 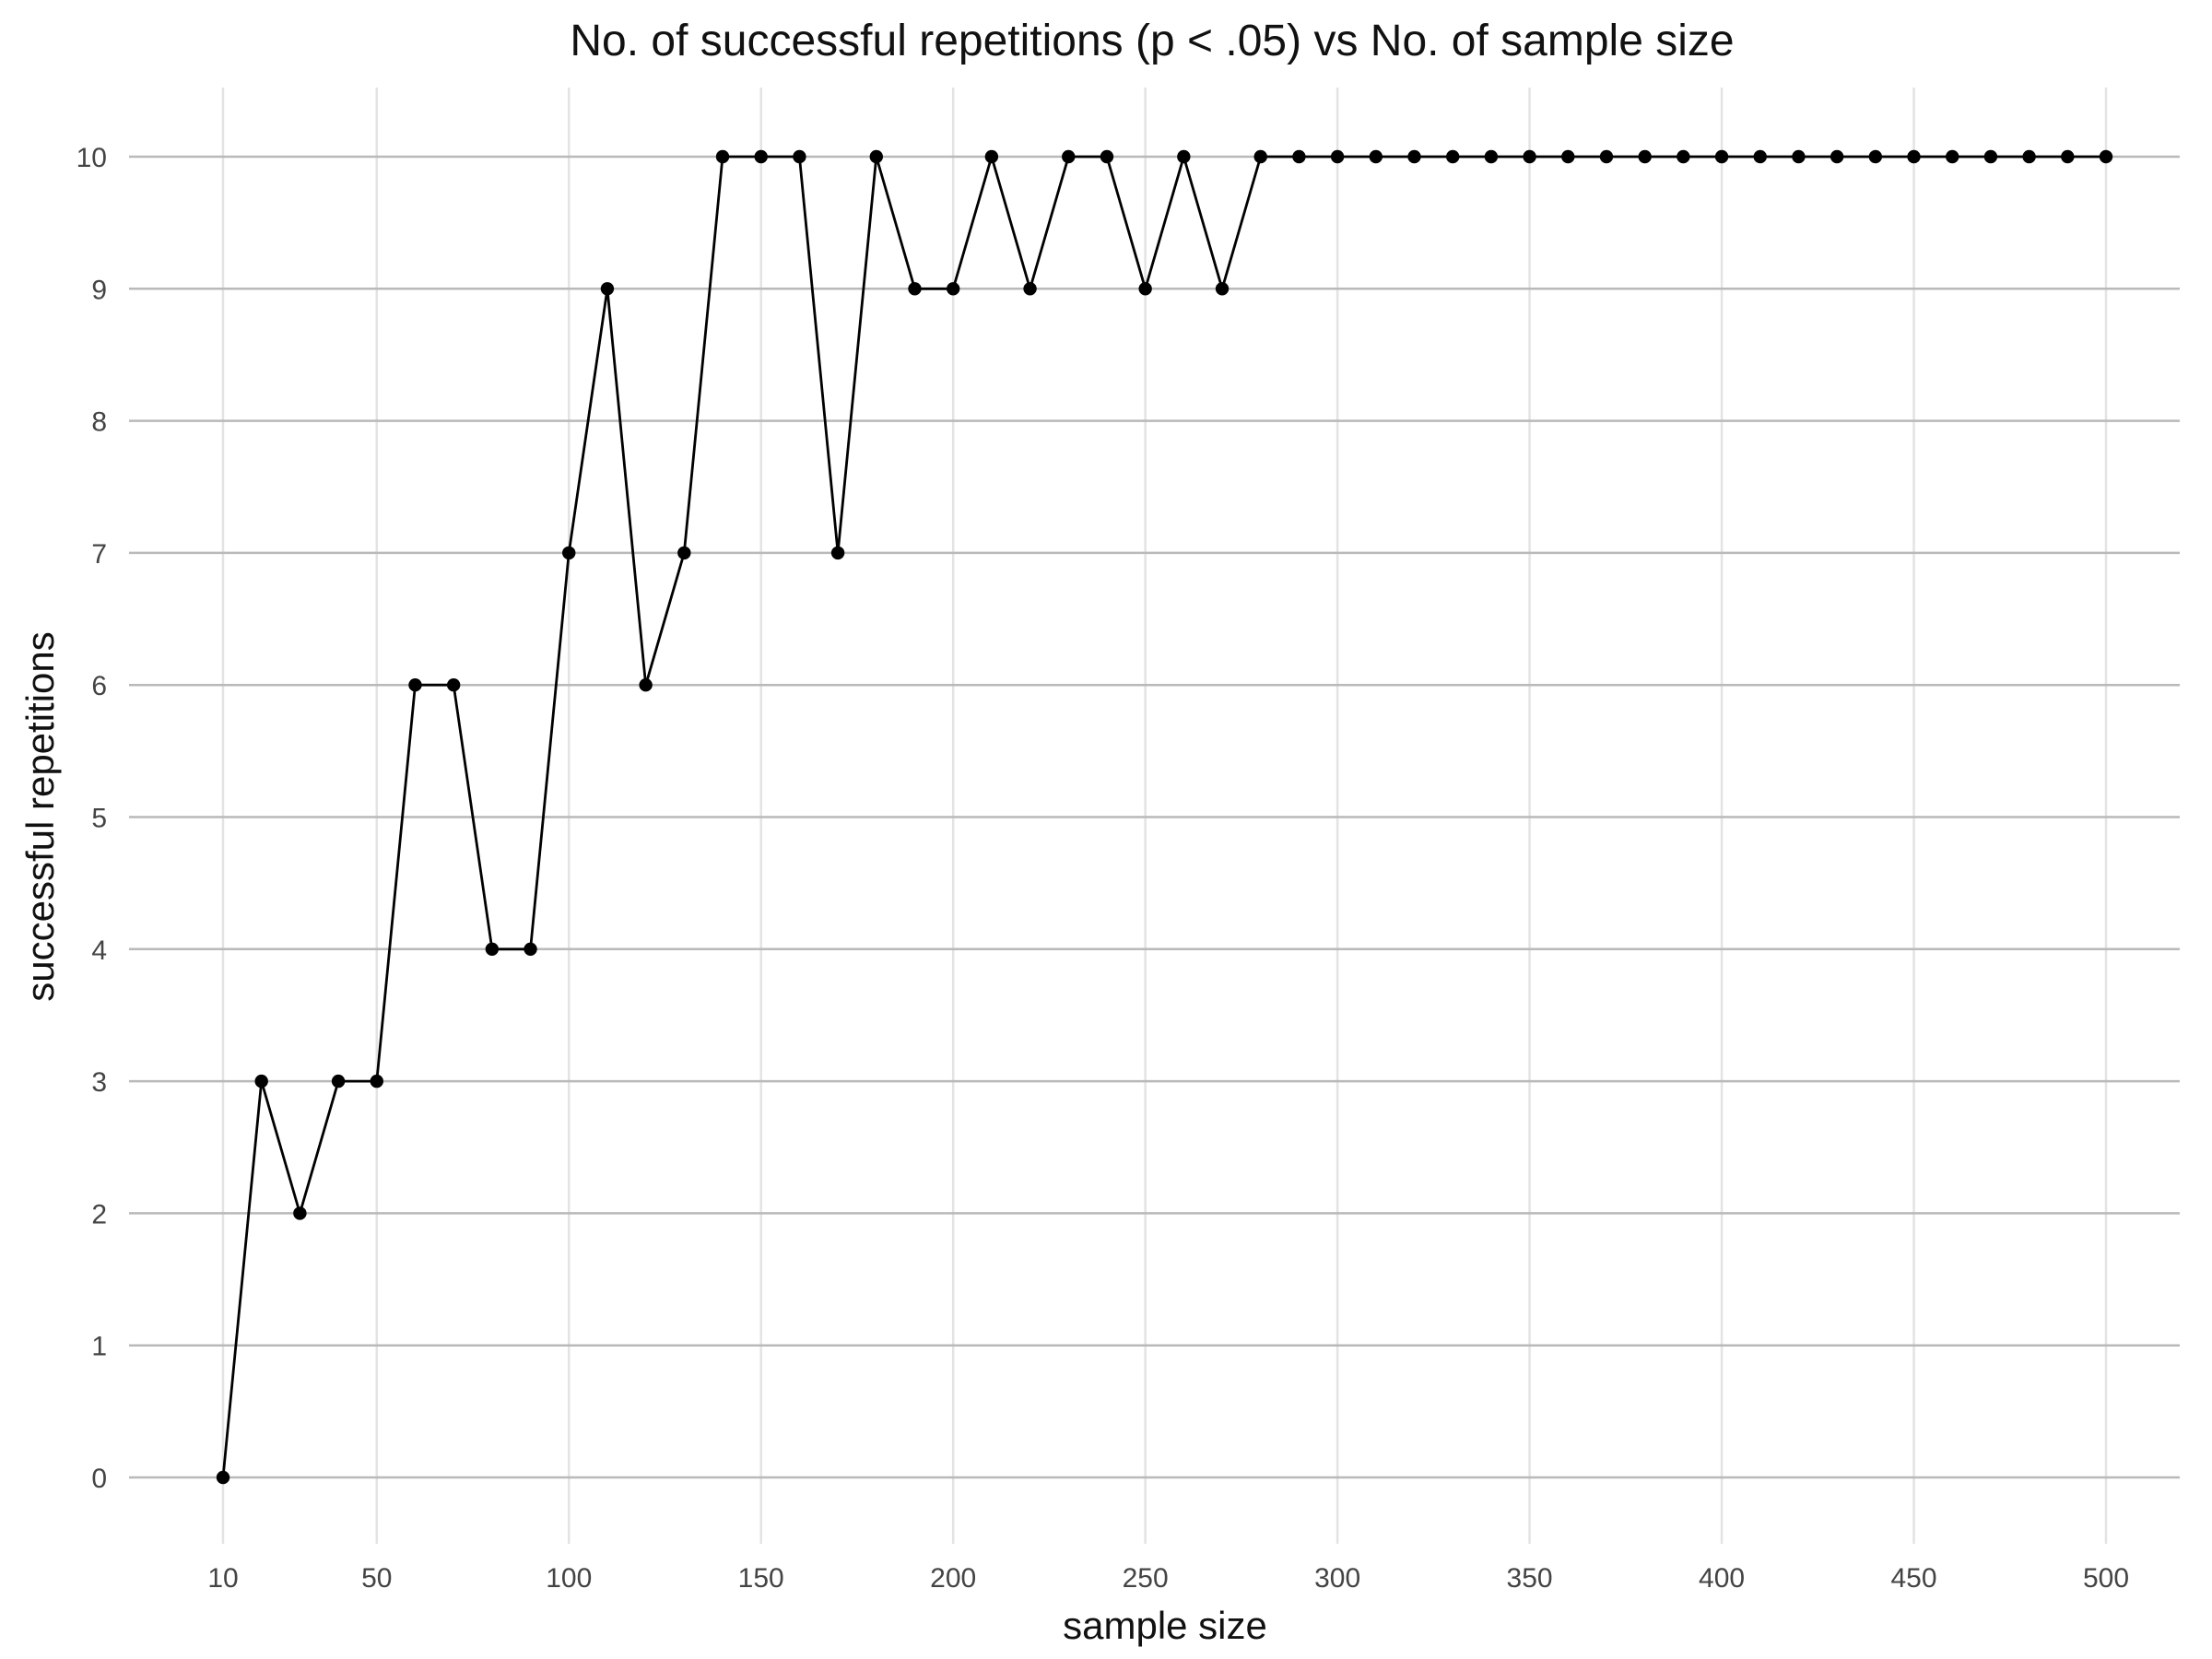 What do you see at coordinates (1165, 1625) in the screenshot?
I see `x-axis-label: sample size` at bounding box center [1165, 1625].